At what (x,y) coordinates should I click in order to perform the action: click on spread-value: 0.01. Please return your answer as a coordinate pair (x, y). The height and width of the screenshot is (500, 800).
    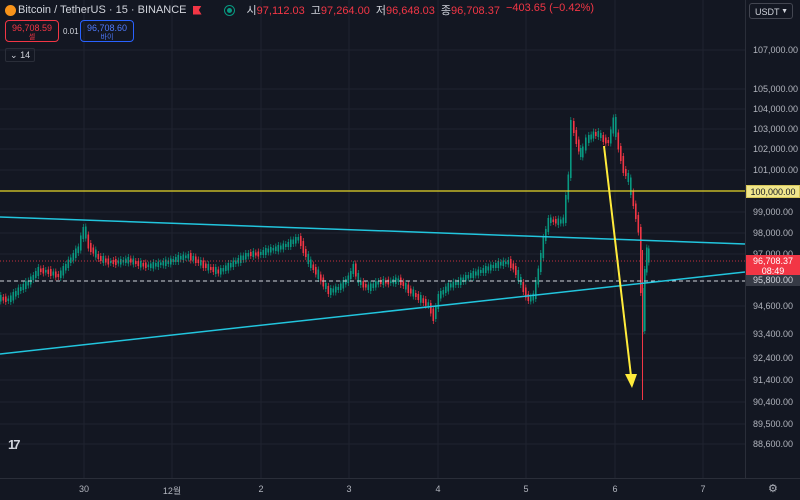
    Looking at the image, I should click on (71, 31).